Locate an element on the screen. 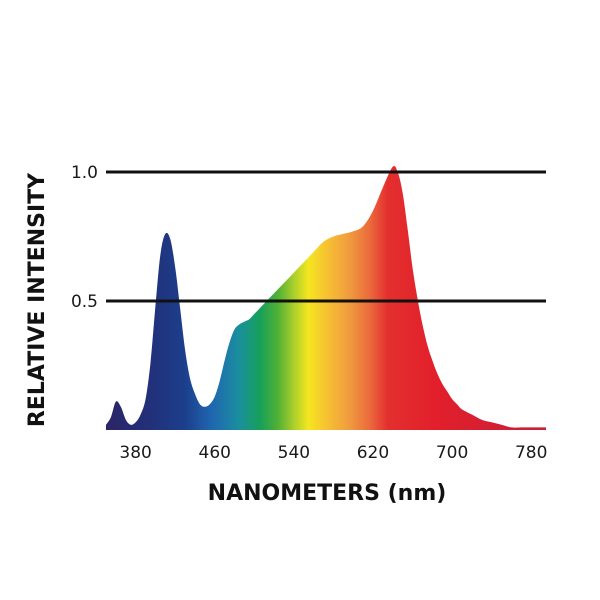  y-tick-label: 1.0 is located at coordinates (84, 173).